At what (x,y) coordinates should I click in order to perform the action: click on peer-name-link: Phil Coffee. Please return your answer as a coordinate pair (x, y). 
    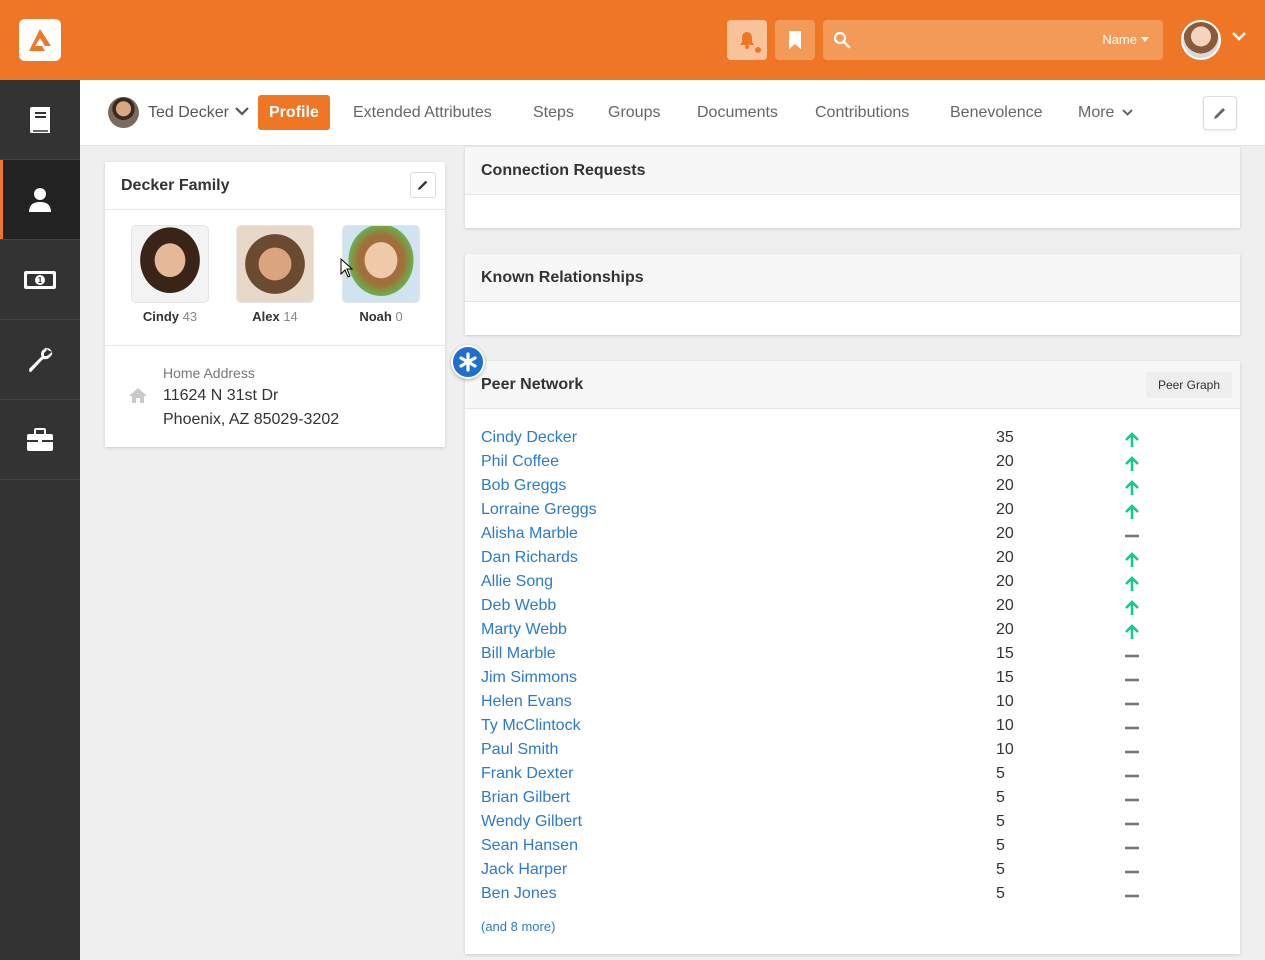
    Looking at the image, I should click on (520, 461).